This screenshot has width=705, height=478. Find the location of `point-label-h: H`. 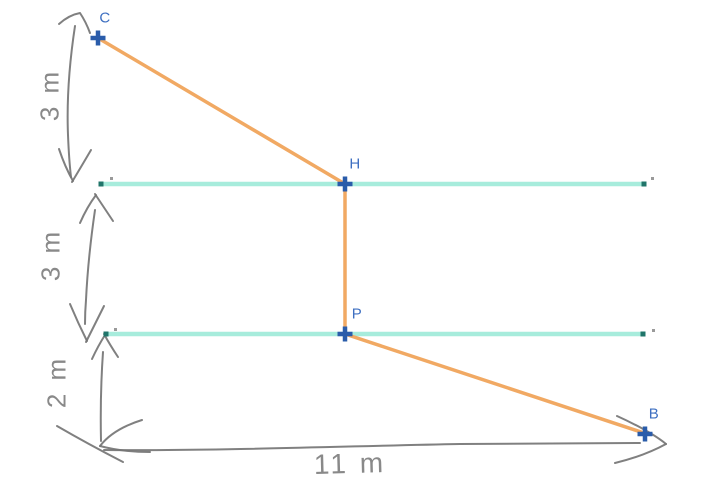

point-label-h: H is located at coordinates (355, 164).